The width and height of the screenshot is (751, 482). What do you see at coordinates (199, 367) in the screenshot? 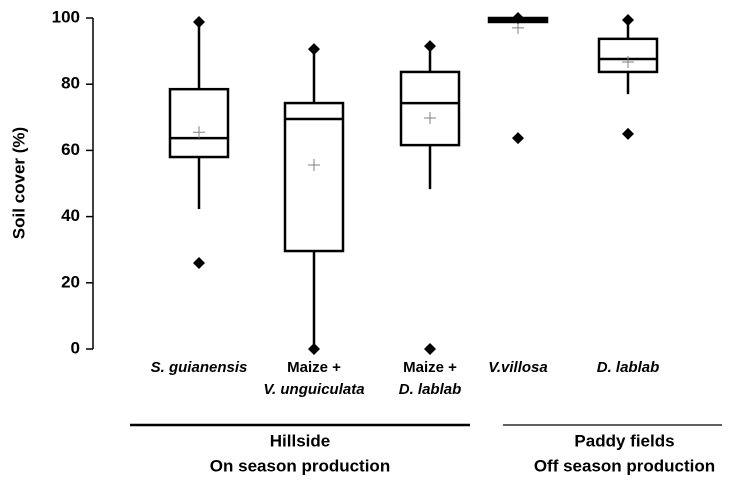
I see `x-tick-label: S. guianensis` at bounding box center [199, 367].